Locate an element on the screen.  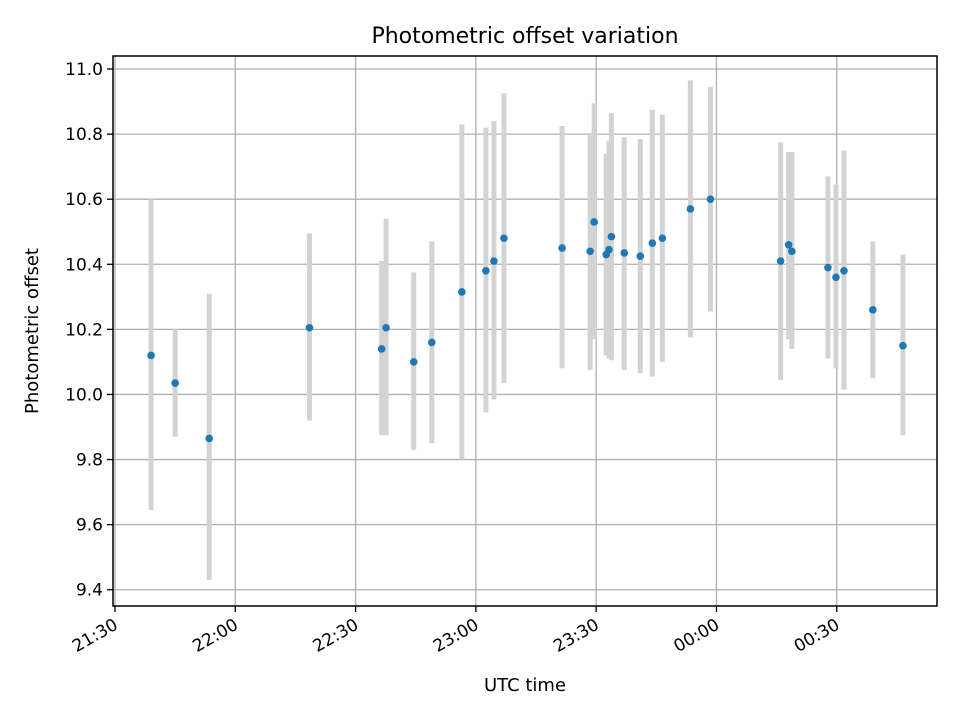
y-axis-ticks: 9.4 9.6 9.8 10.0 10.2 10.4 10.6 10.8 11.0 is located at coordinates (89, 330).